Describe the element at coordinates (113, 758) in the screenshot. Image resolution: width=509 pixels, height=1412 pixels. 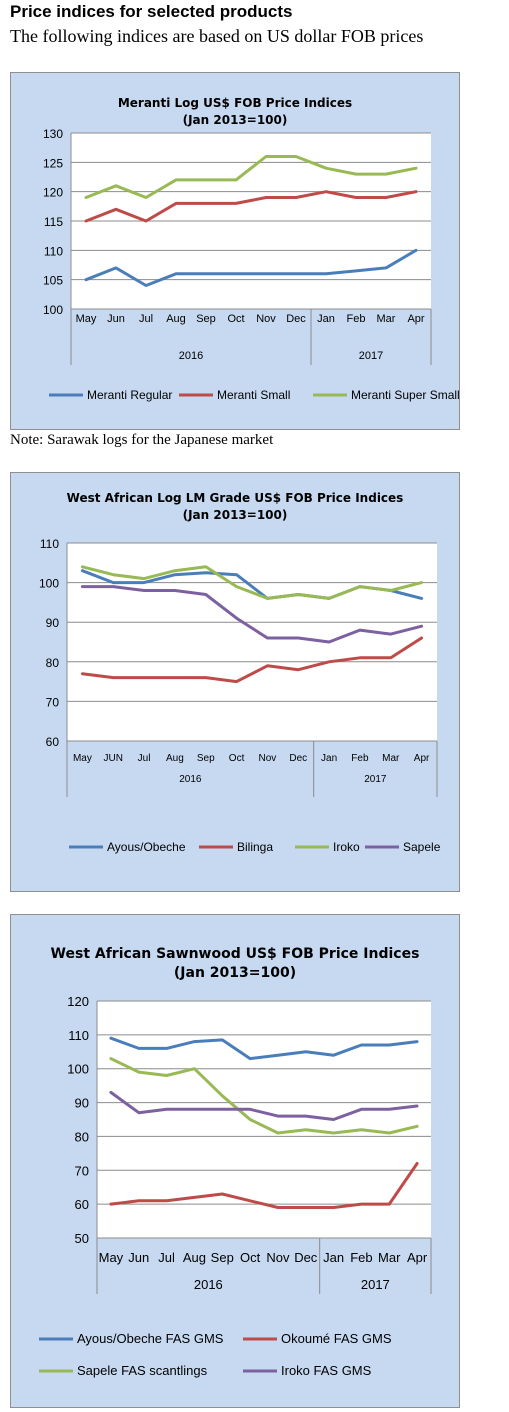
I see `x-tick-label: JUN` at that location.